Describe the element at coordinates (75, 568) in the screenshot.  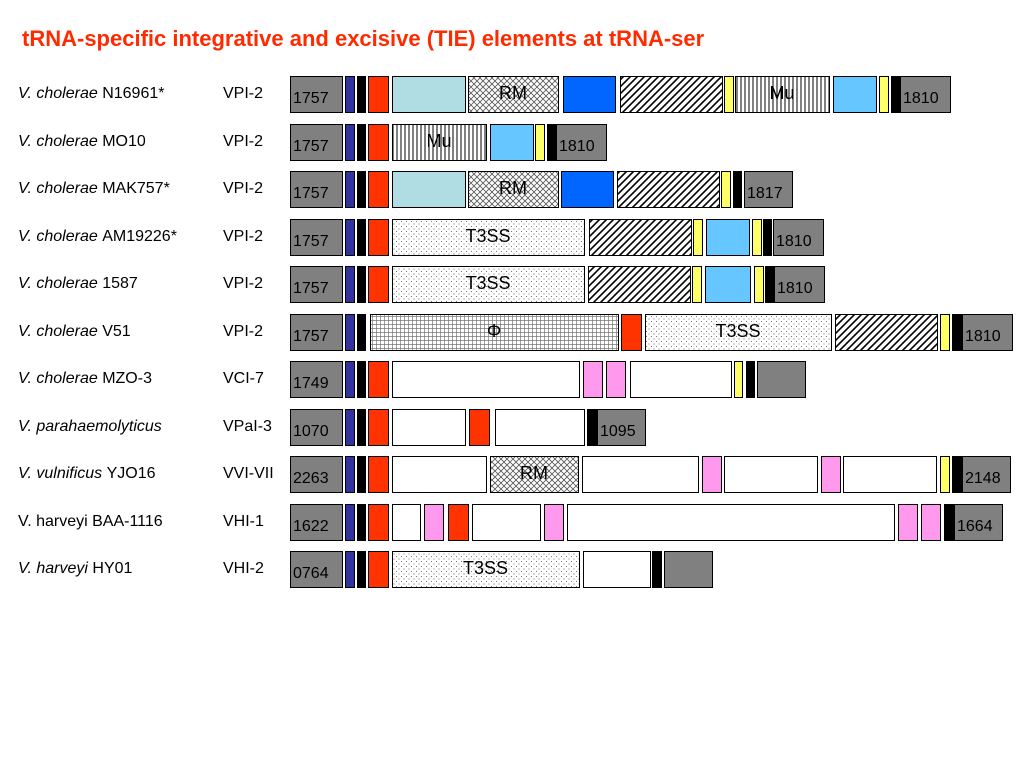
I see `strain-label: V. harveyi HY01` at that location.